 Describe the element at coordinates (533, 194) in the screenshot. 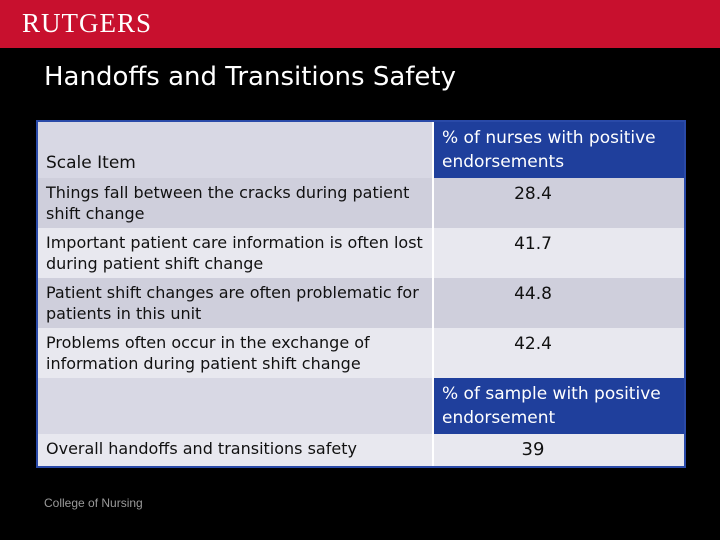

I see `percentage: 28.4` at that location.